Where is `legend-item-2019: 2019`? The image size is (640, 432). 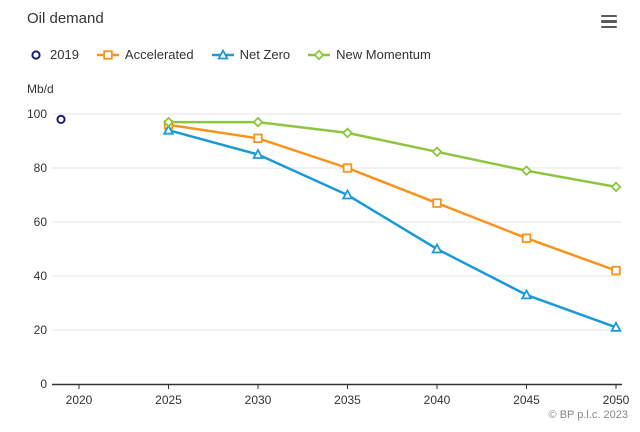
legend-item-2019: 2019 is located at coordinates (54, 54).